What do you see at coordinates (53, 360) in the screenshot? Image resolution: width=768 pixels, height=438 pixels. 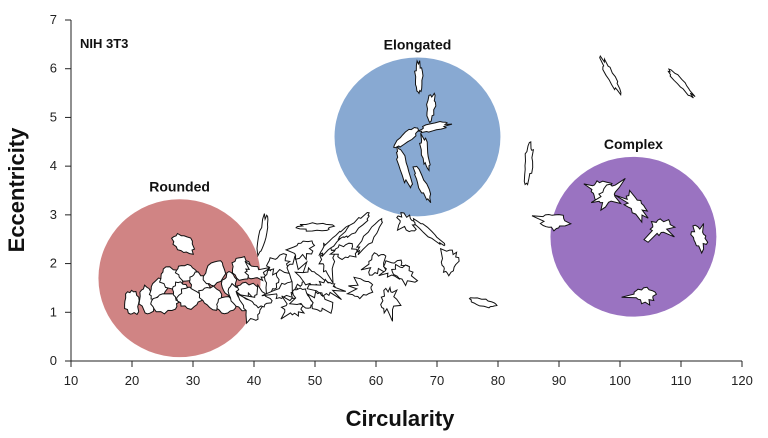 I see `y-tick-label: 0` at bounding box center [53, 360].